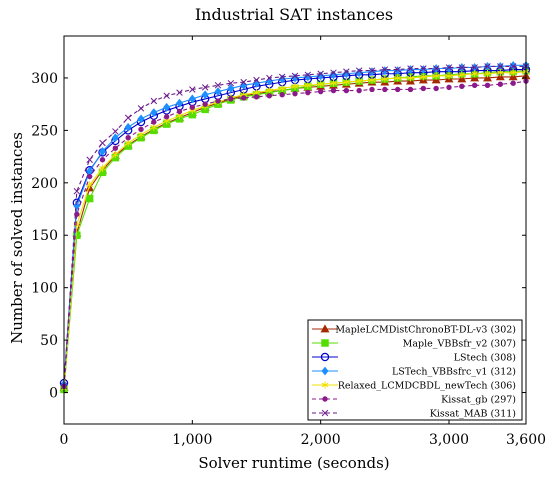  I want to click on chart-title: Industrial SAT instances, so click(294, 14).